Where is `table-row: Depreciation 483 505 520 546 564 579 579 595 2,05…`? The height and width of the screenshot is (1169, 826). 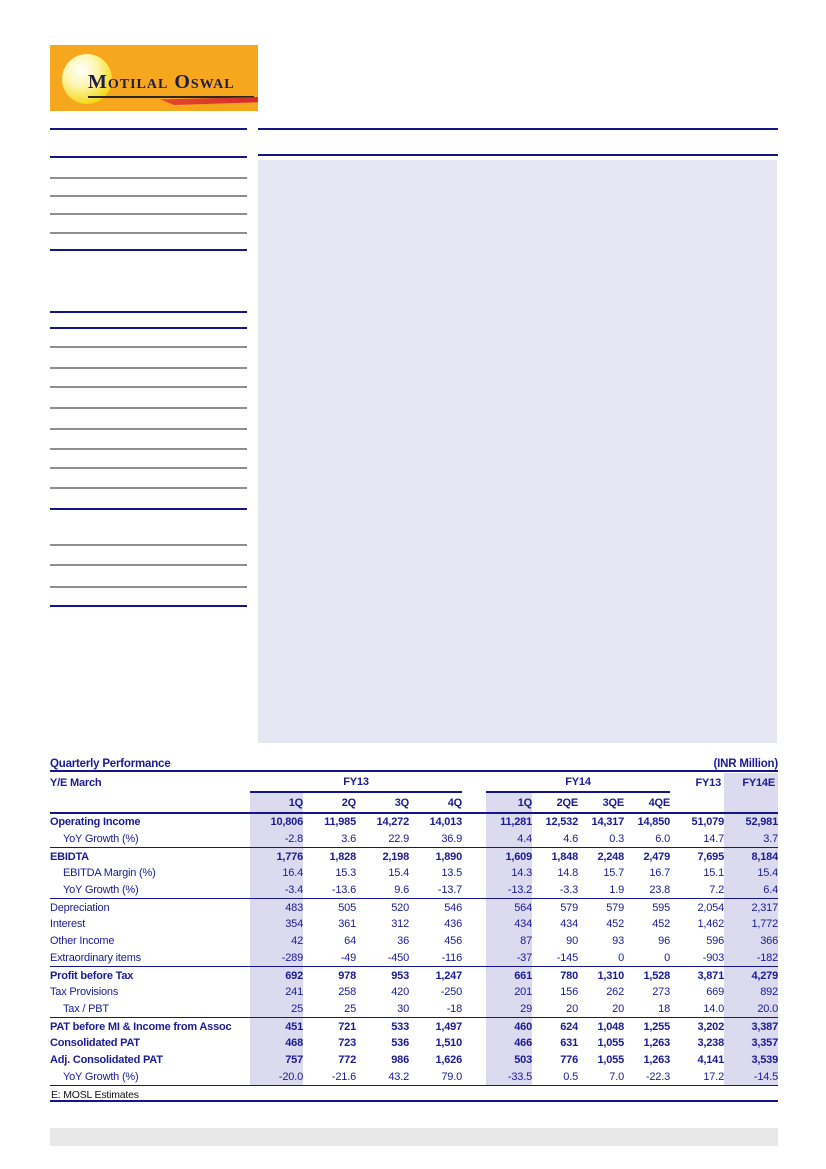
table-row: Depreciation 483 505 520 546 564 579 579 595 2,05… is located at coordinates (414, 907).